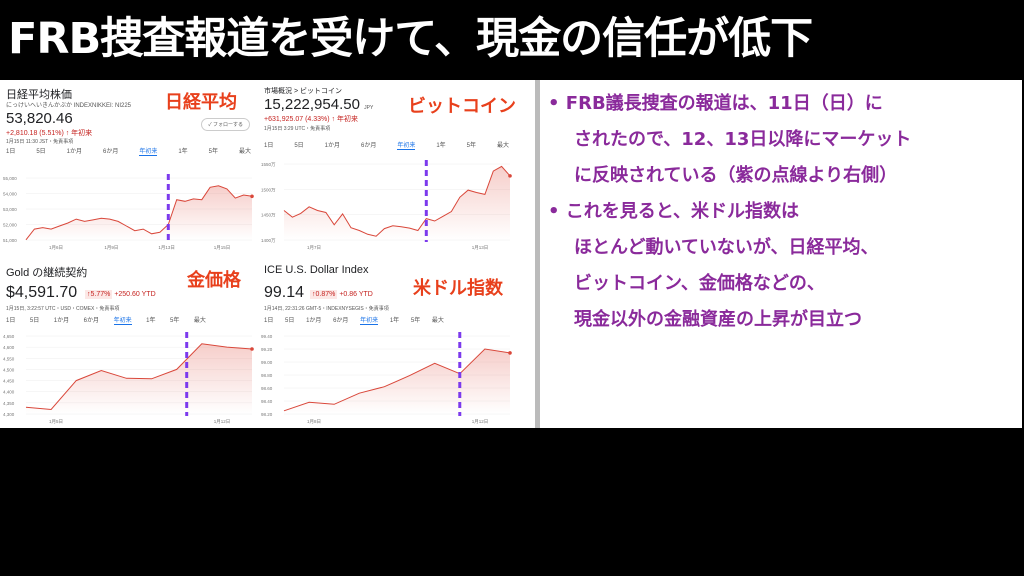  What do you see at coordinates (267, 336) in the screenshot?
I see `y-tick-label: 99.40` at bounding box center [267, 336].